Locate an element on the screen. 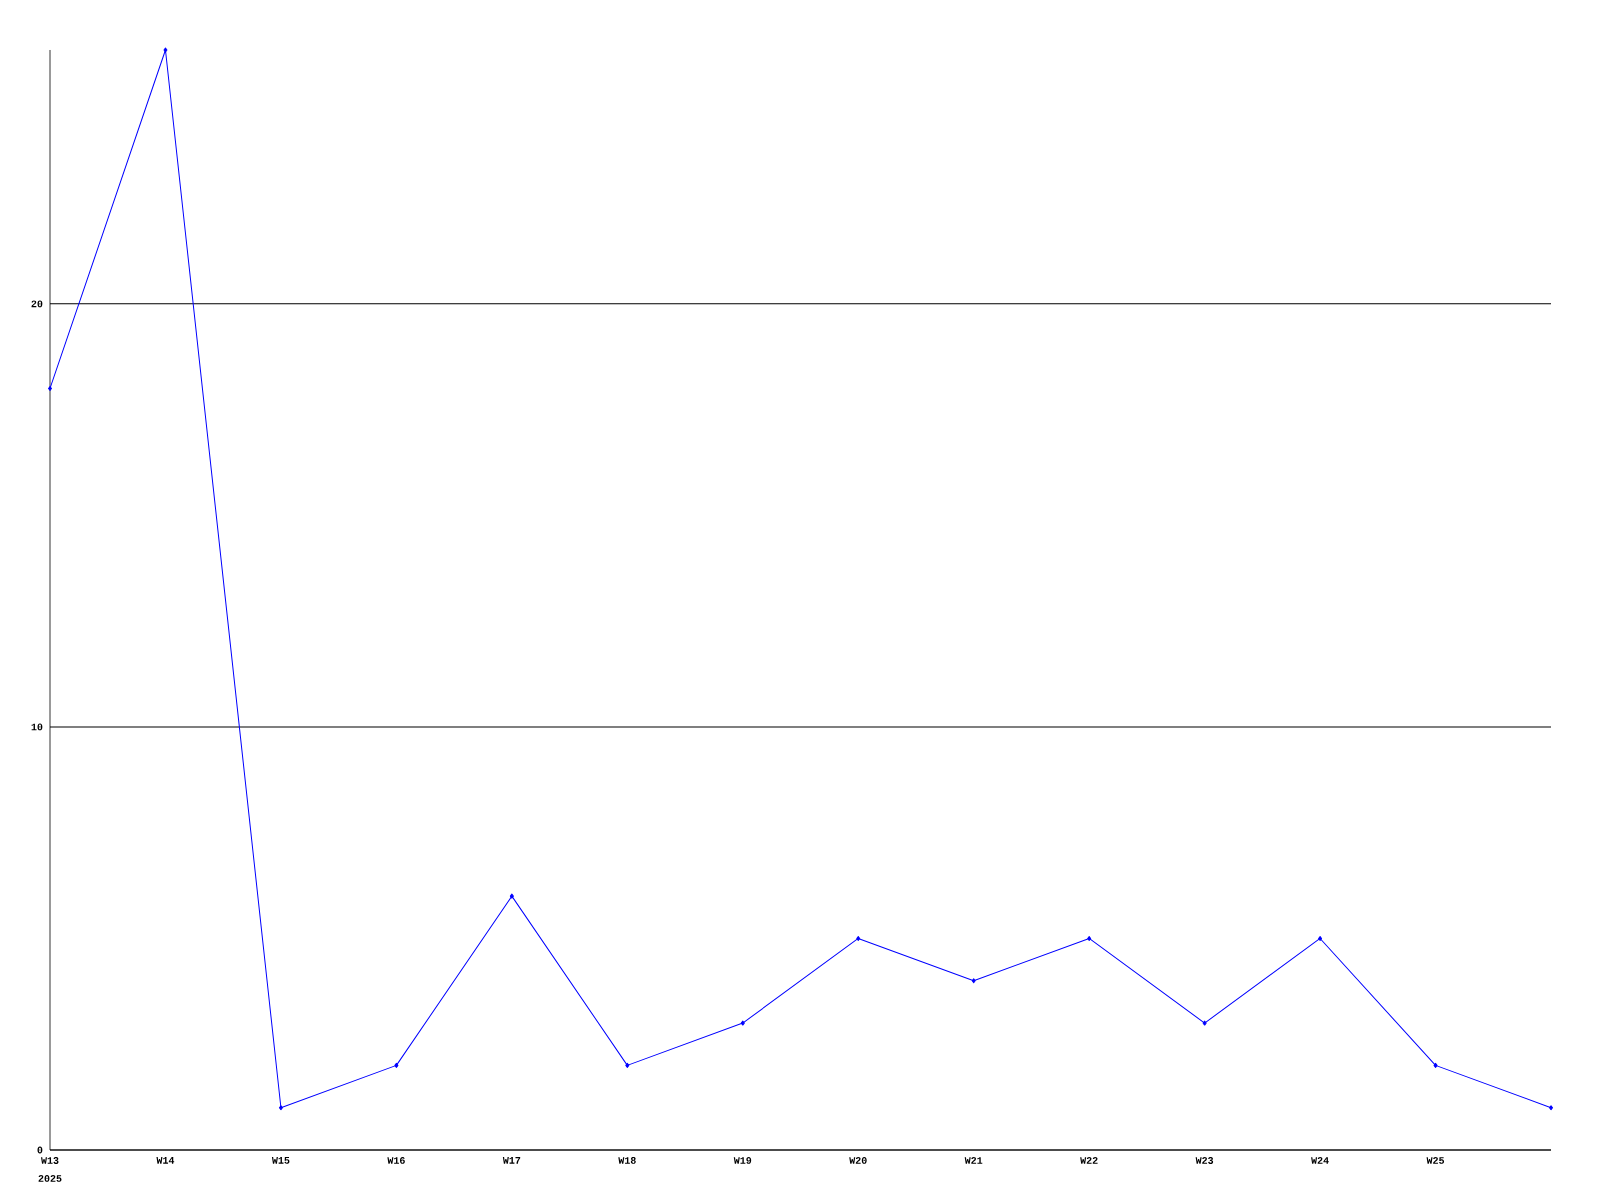  x-tick-label: W16 is located at coordinates (396, 1160).